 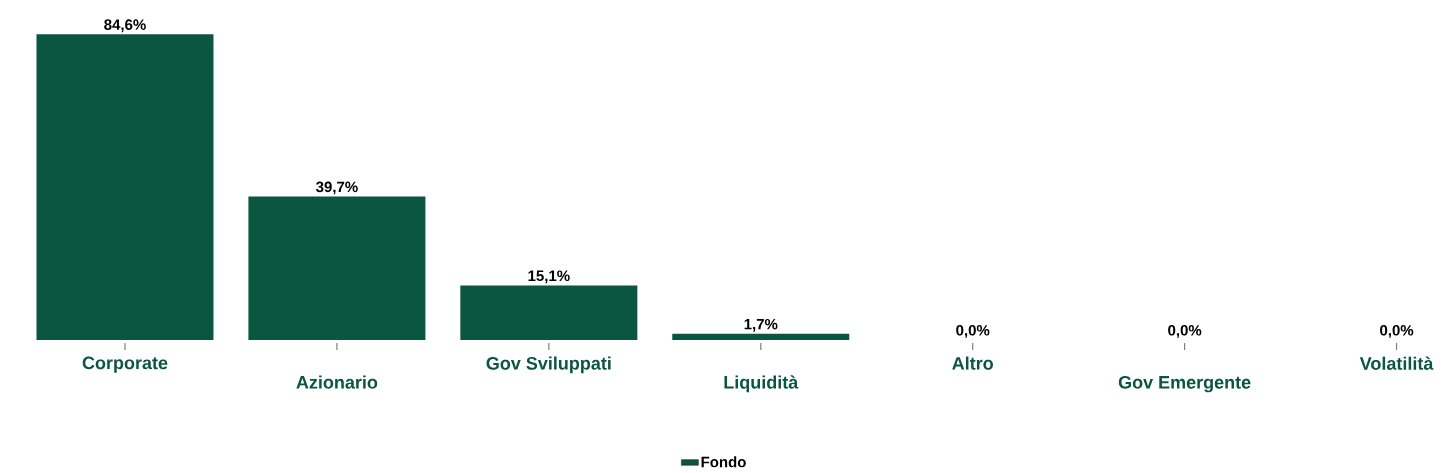 I want to click on x-tick-label: Volatilità, so click(x=1396, y=363).